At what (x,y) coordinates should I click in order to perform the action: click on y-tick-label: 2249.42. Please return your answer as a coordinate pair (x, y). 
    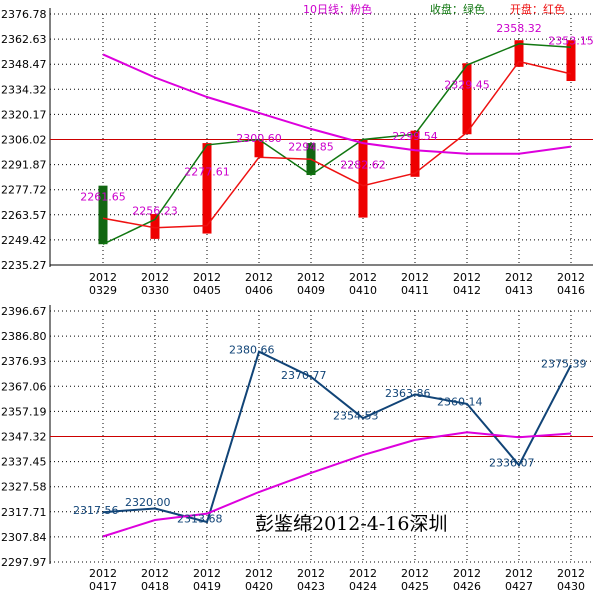
    Looking at the image, I should click on (24, 240).